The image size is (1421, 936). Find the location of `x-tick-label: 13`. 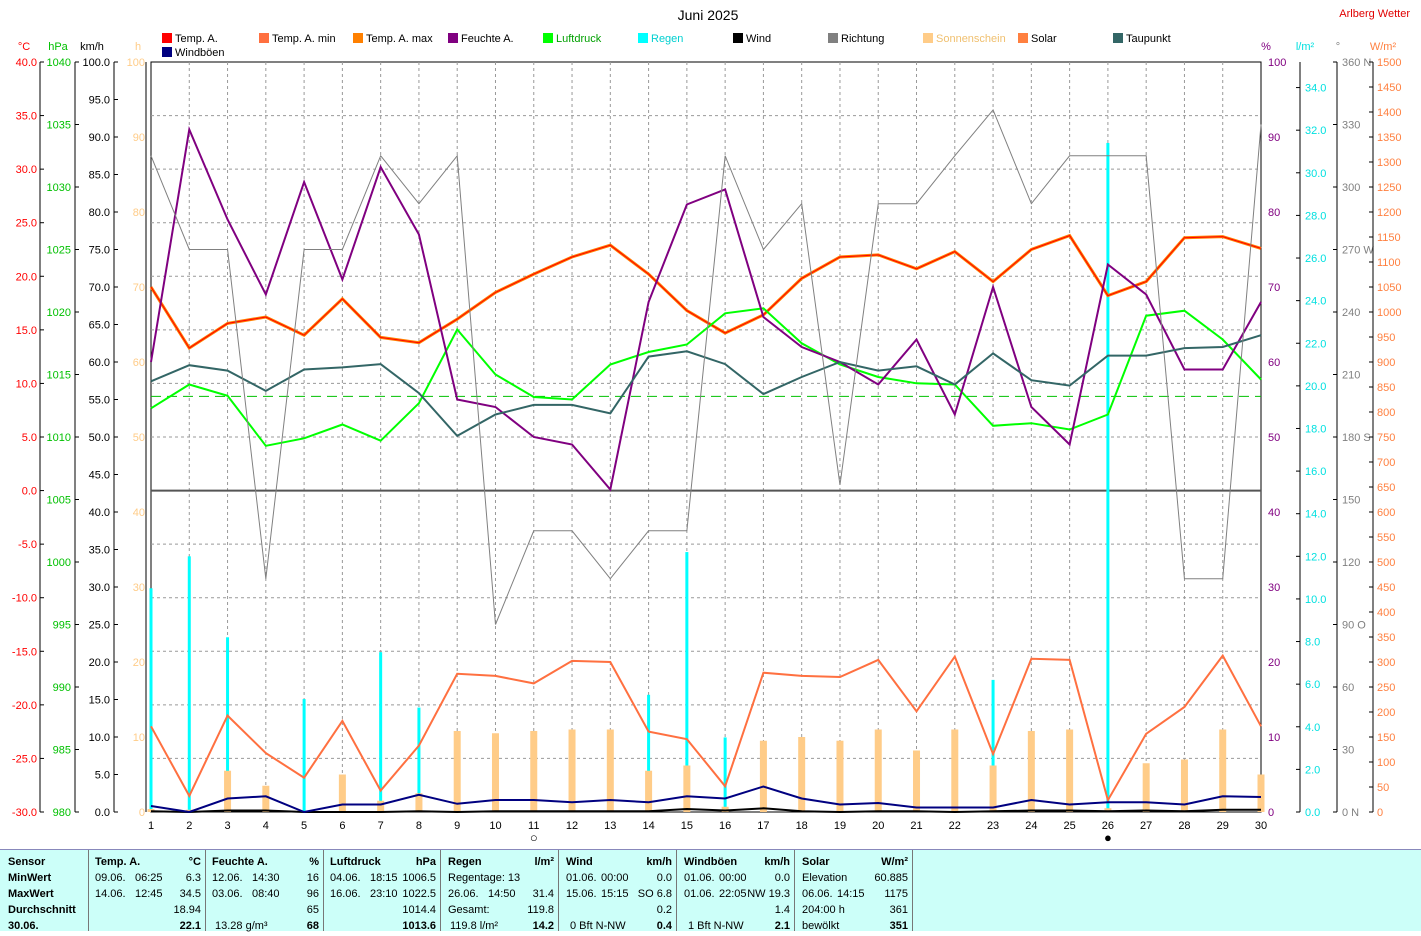

x-tick-label: 13 is located at coordinates (610, 826).